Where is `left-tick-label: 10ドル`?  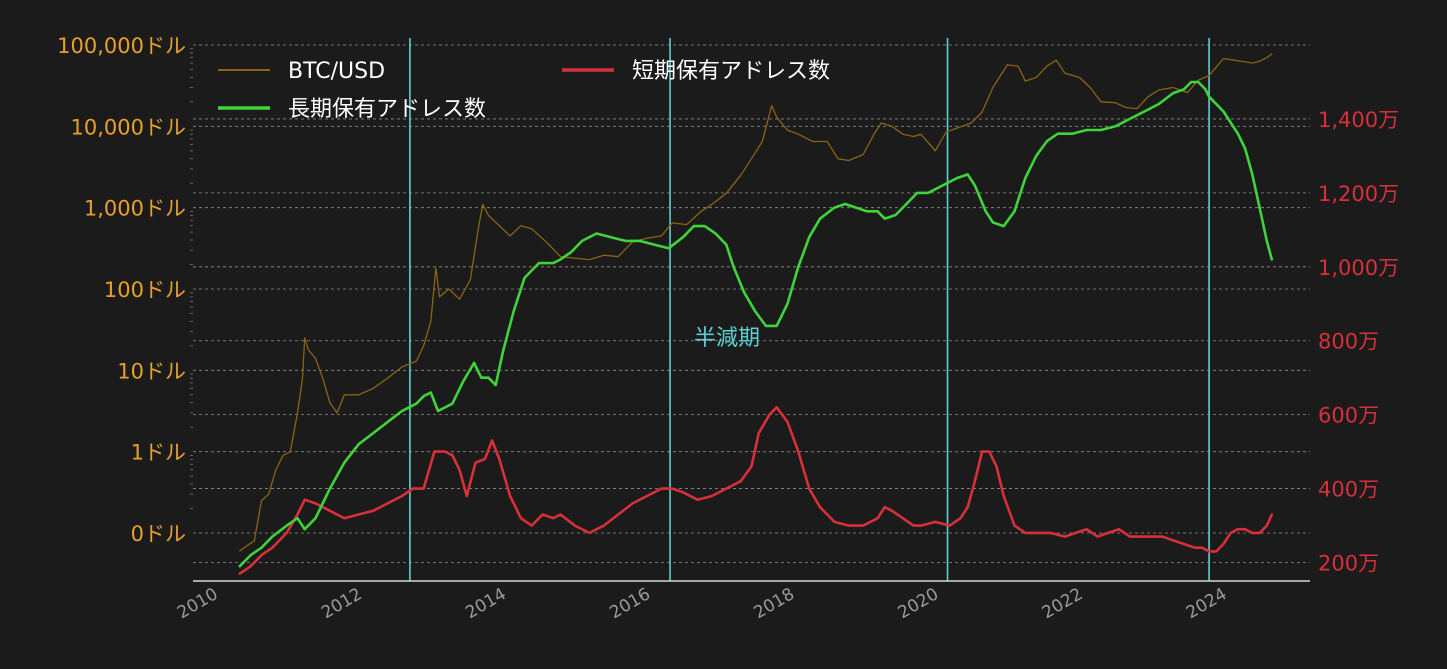
left-tick-label: 10ドル is located at coordinates (151, 371).